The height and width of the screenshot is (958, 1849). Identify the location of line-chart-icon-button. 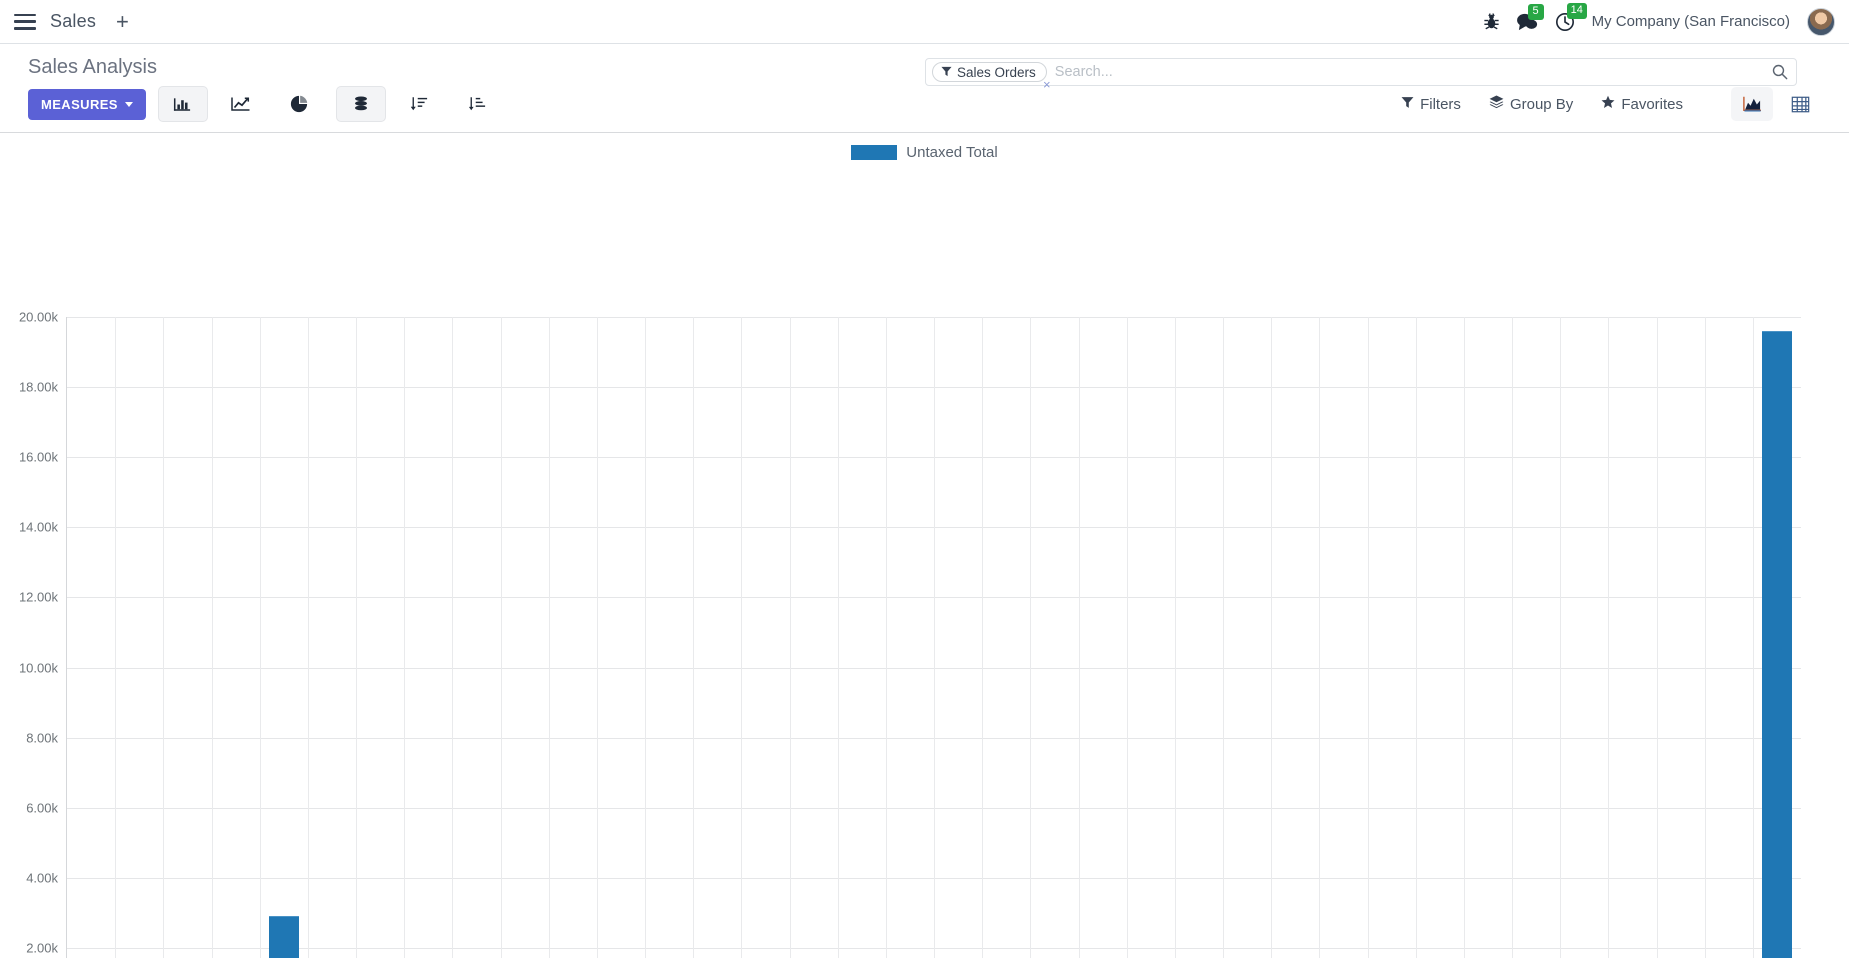
(241, 104).